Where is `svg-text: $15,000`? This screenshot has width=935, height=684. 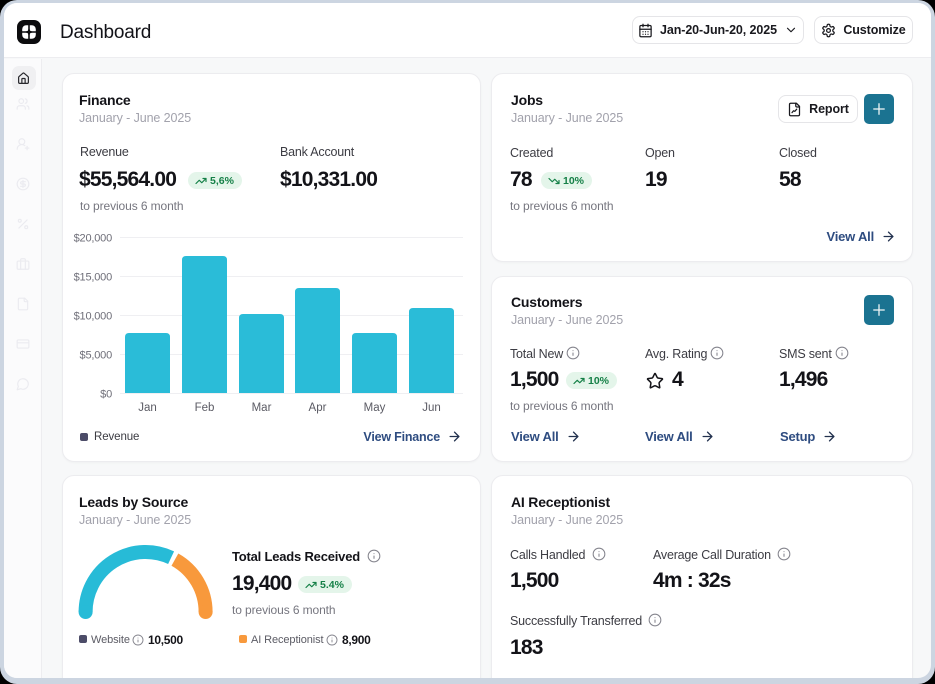 svg-text: $15,000 is located at coordinates (93, 278).